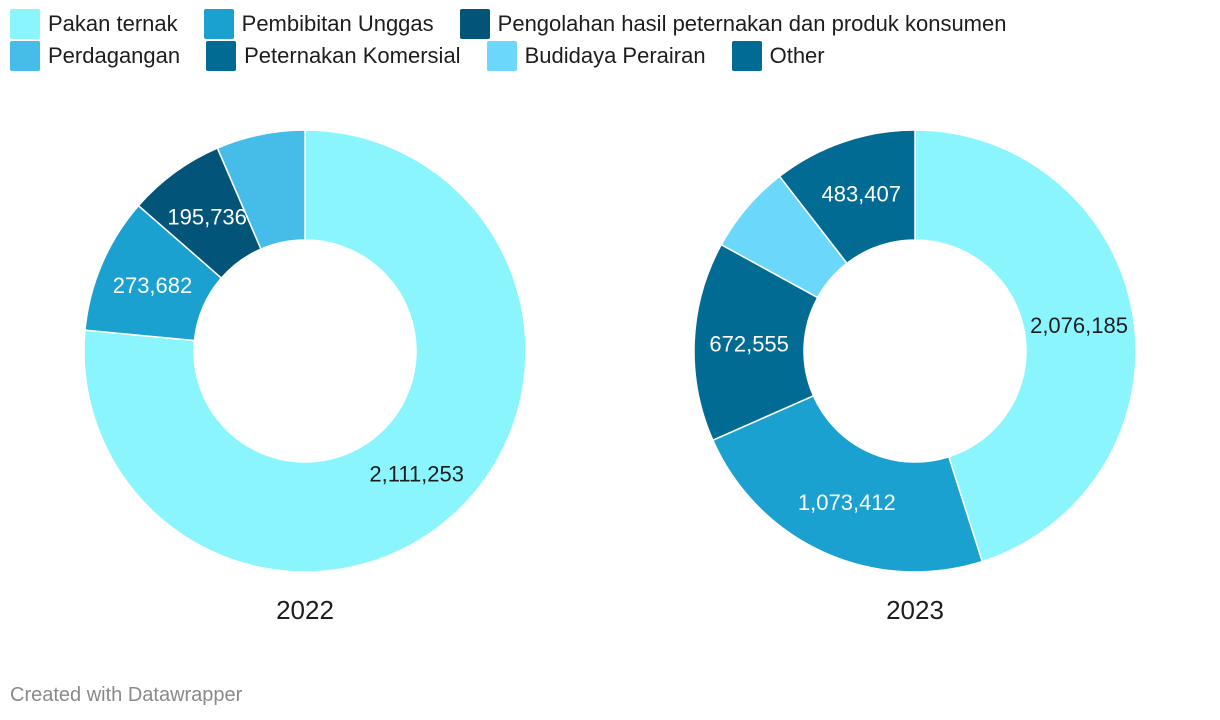  I want to click on legend-item: Other, so click(778, 56).